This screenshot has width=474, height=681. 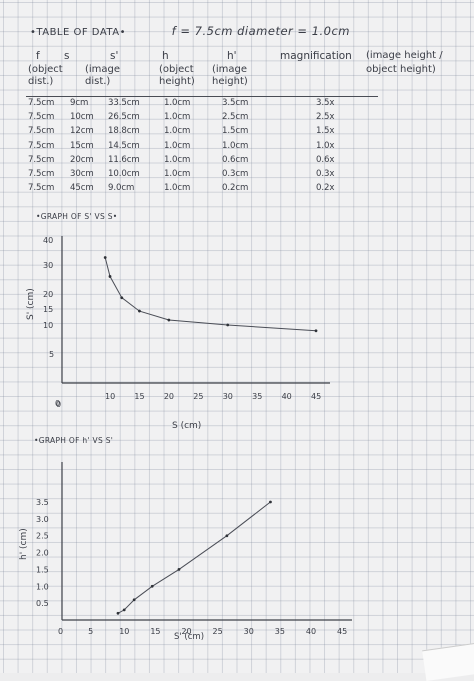 What do you see at coordinates (42, 519) in the screenshot?
I see `graph2-ytick-3.0: 3.0` at bounding box center [42, 519].